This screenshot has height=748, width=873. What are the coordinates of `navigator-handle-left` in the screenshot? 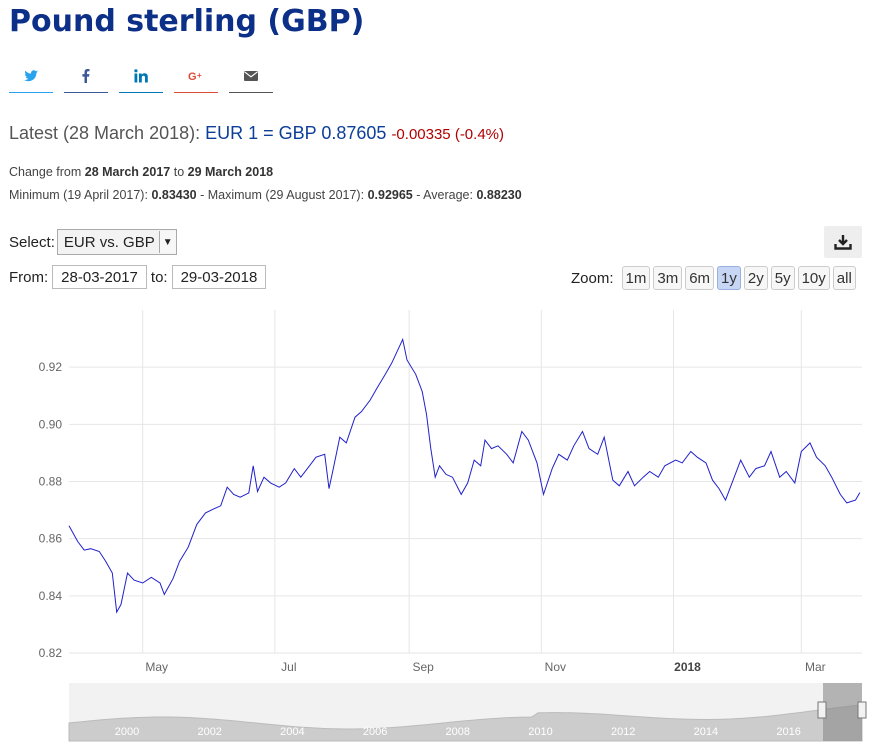 It's located at (822, 710).